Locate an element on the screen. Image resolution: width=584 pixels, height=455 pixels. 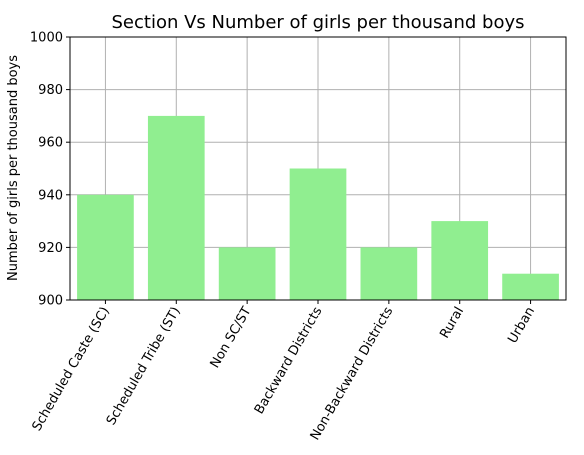
x-tick-label: Backward Districts is located at coordinates (289, 360).